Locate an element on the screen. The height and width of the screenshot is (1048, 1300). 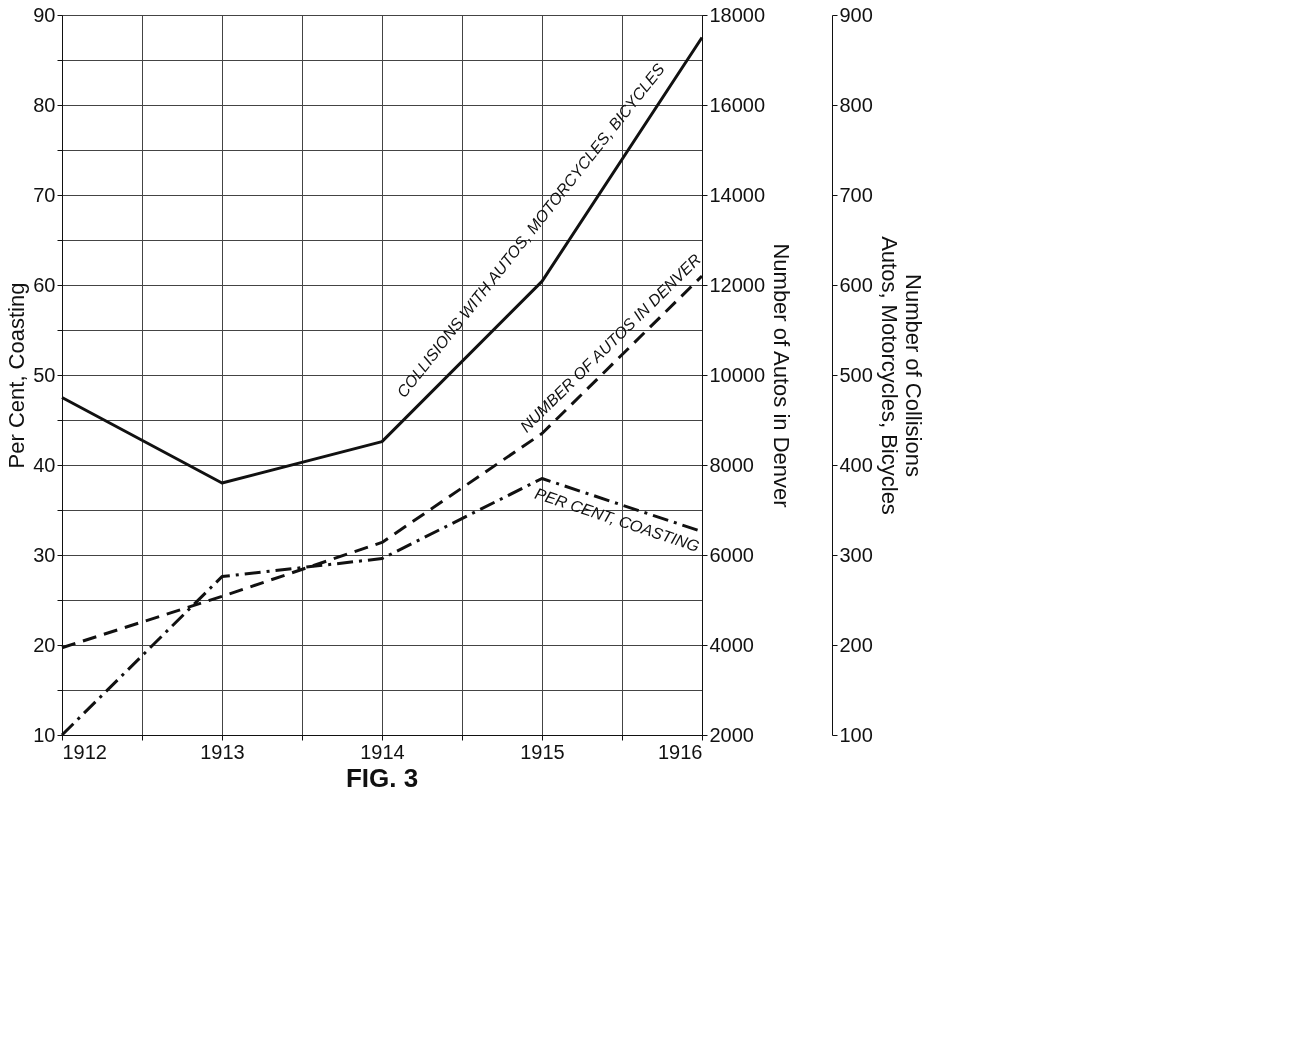
y2-axis-title: Number of Autos in Denver is located at coordinates (782, 375).